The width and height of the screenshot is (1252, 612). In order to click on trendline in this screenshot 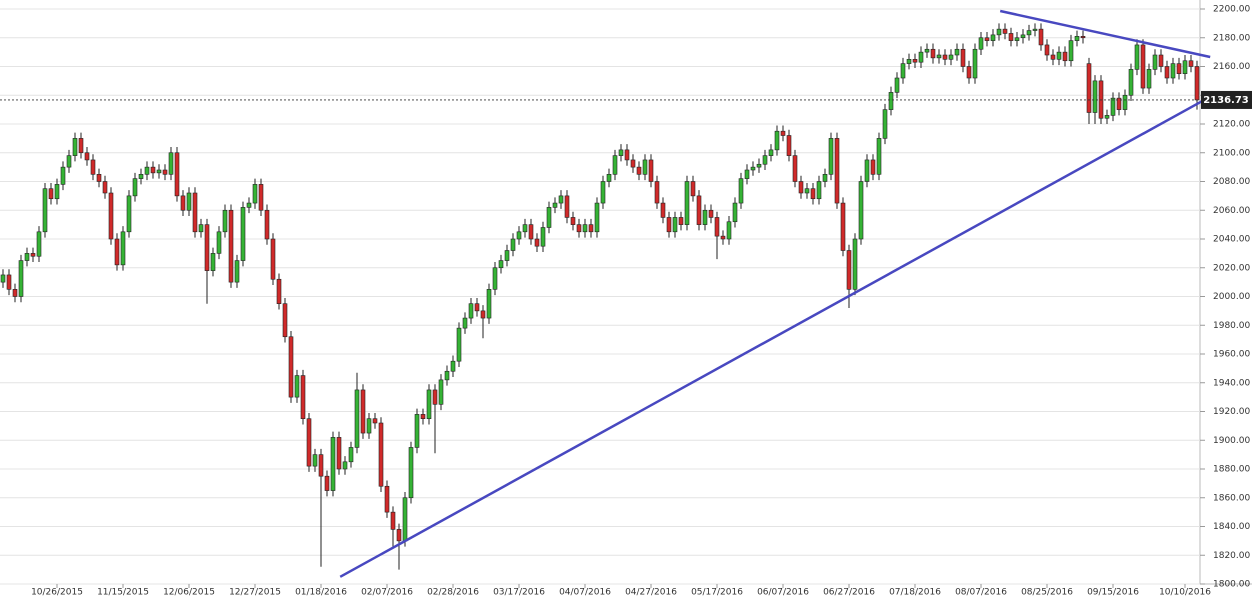, I will do `click(1105, 34)`.